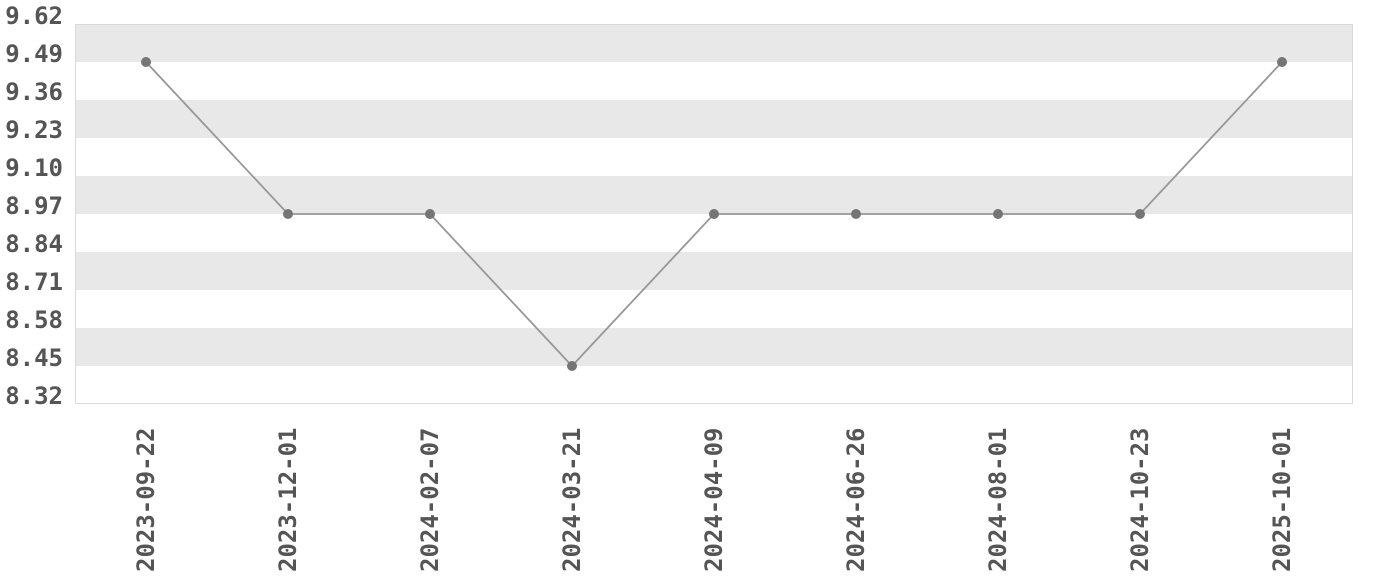  What do you see at coordinates (34, 168) in the screenshot?
I see `y-tick-label: 9.10` at bounding box center [34, 168].